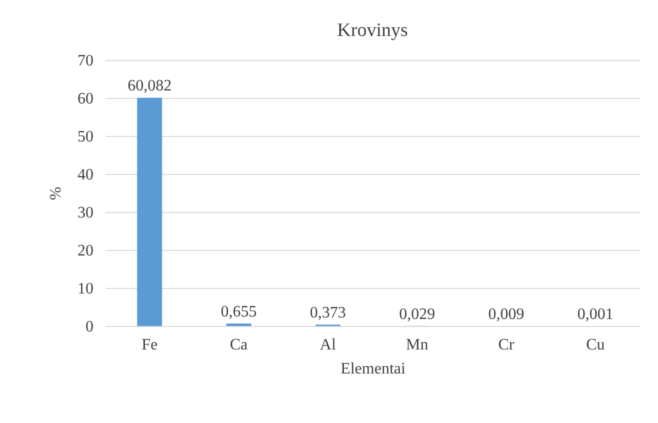 The image size is (658, 423). Describe the element at coordinates (417, 345) in the screenshot. I see `x-tick-label: Mn` at that location.